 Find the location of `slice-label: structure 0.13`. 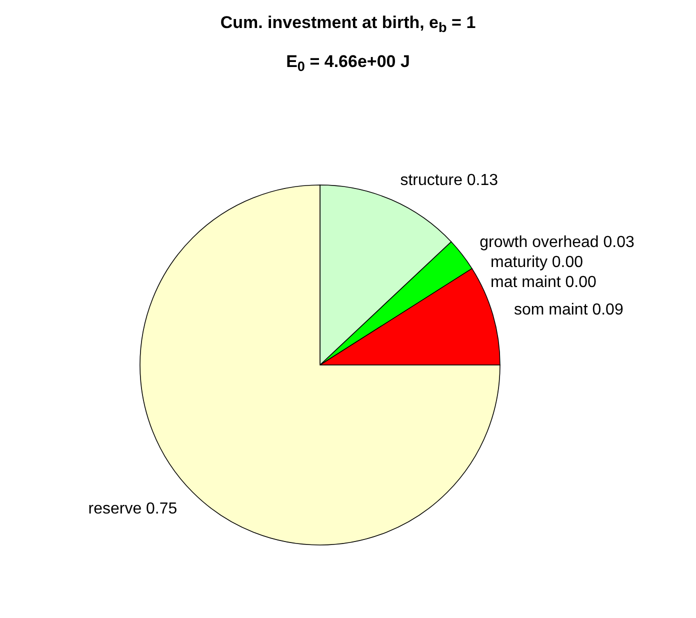

slice-label: structure 0.13 is located at coordinates (449, 181).